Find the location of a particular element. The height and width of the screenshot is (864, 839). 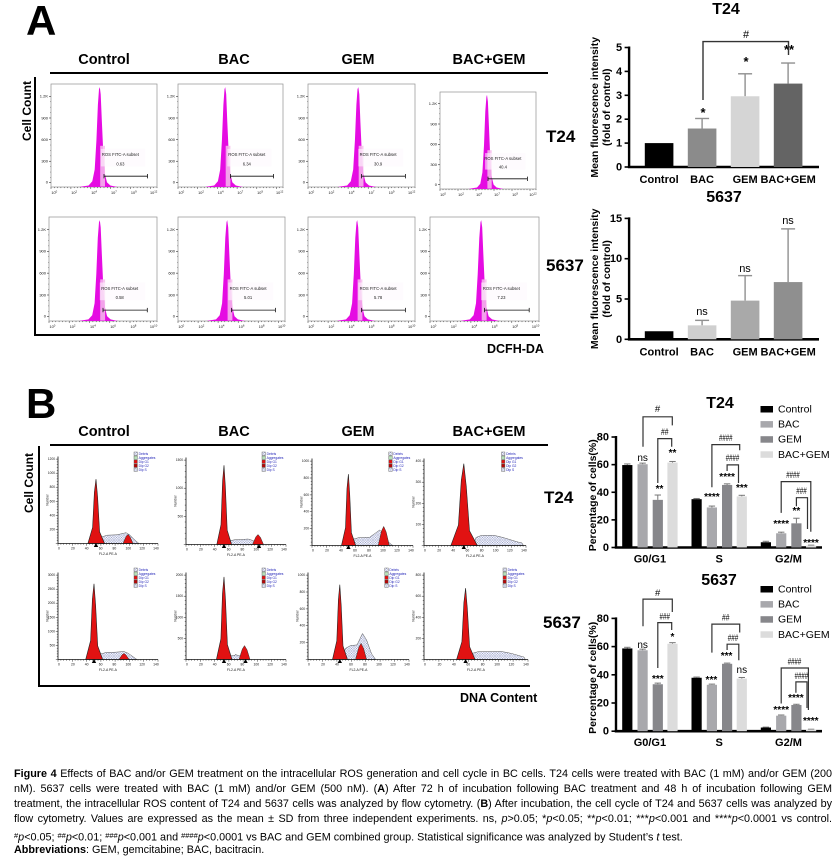

svg-text: 0.58 is located at coordinates (120, 297).